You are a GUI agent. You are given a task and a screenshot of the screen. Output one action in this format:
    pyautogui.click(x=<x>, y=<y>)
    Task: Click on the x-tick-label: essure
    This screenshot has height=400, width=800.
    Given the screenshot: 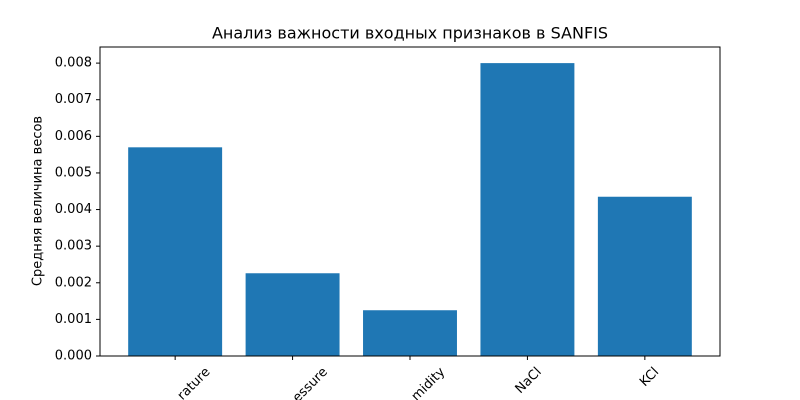 What is the action you would take?
    pyautogui.click(x=310, y=382)
    